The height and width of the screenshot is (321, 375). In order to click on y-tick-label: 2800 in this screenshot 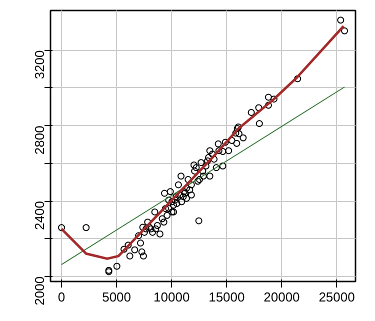, I will do `click(39, 140)`.